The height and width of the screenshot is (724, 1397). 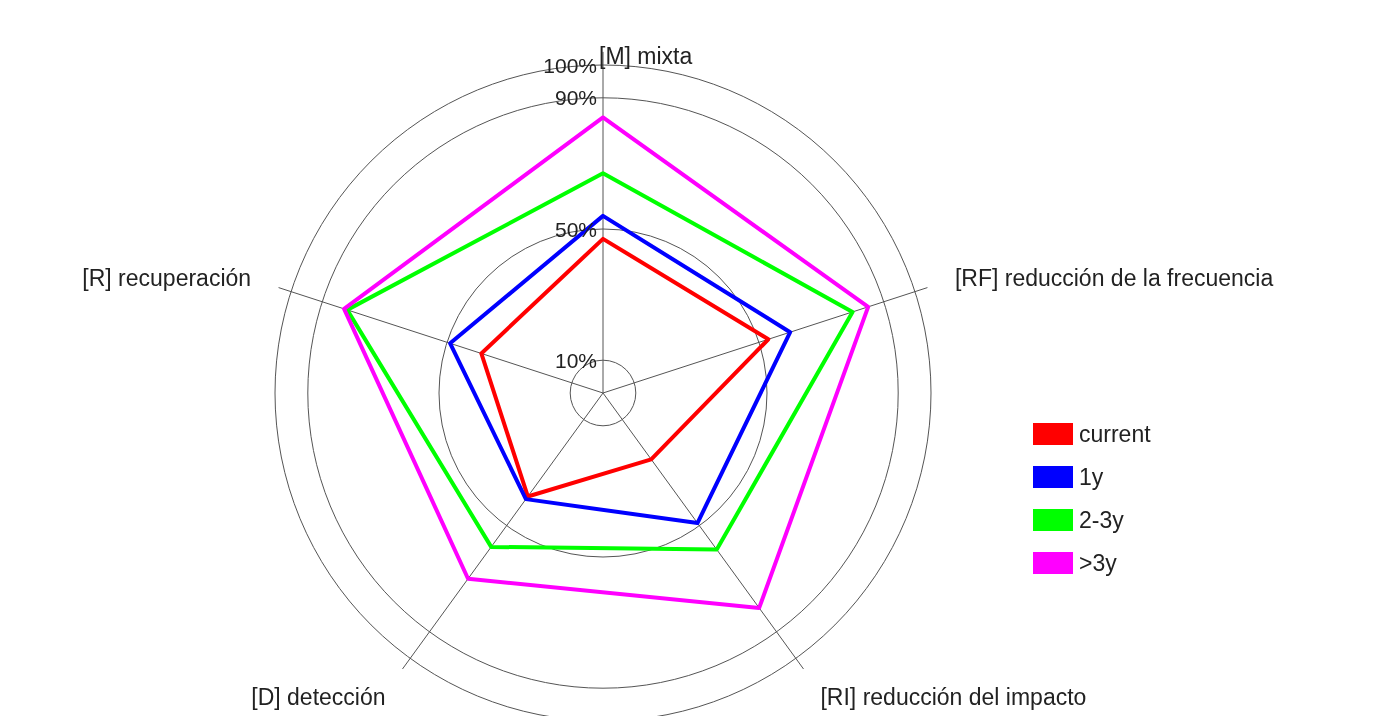 I want to click on y-tick-label: 90%, so click(x=575, y=98).